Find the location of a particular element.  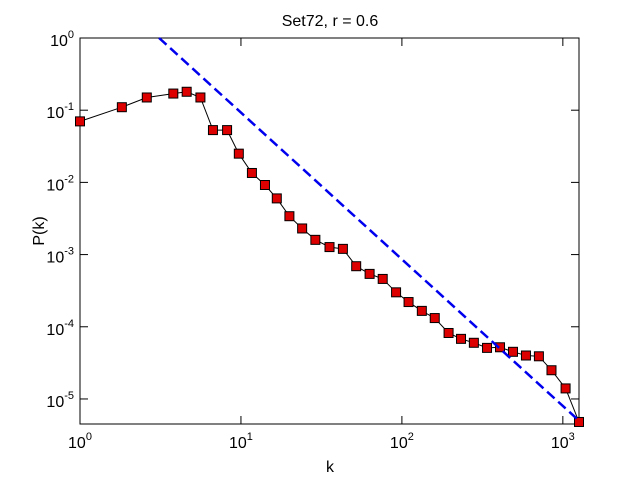

y-axis-label: P(k) is located at coordinates (39, 230).